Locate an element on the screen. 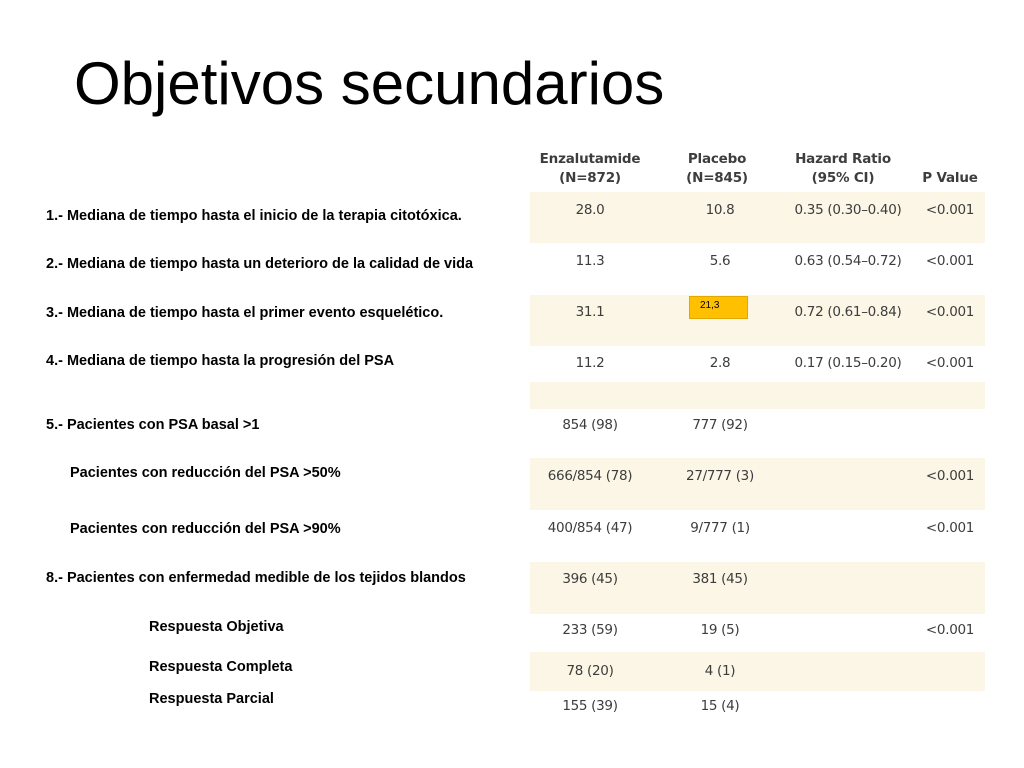 The image size is (1024, 768). cell-hazard-ratio: 0.35 (0.30–0.40) is located at coordinates (848, 210).